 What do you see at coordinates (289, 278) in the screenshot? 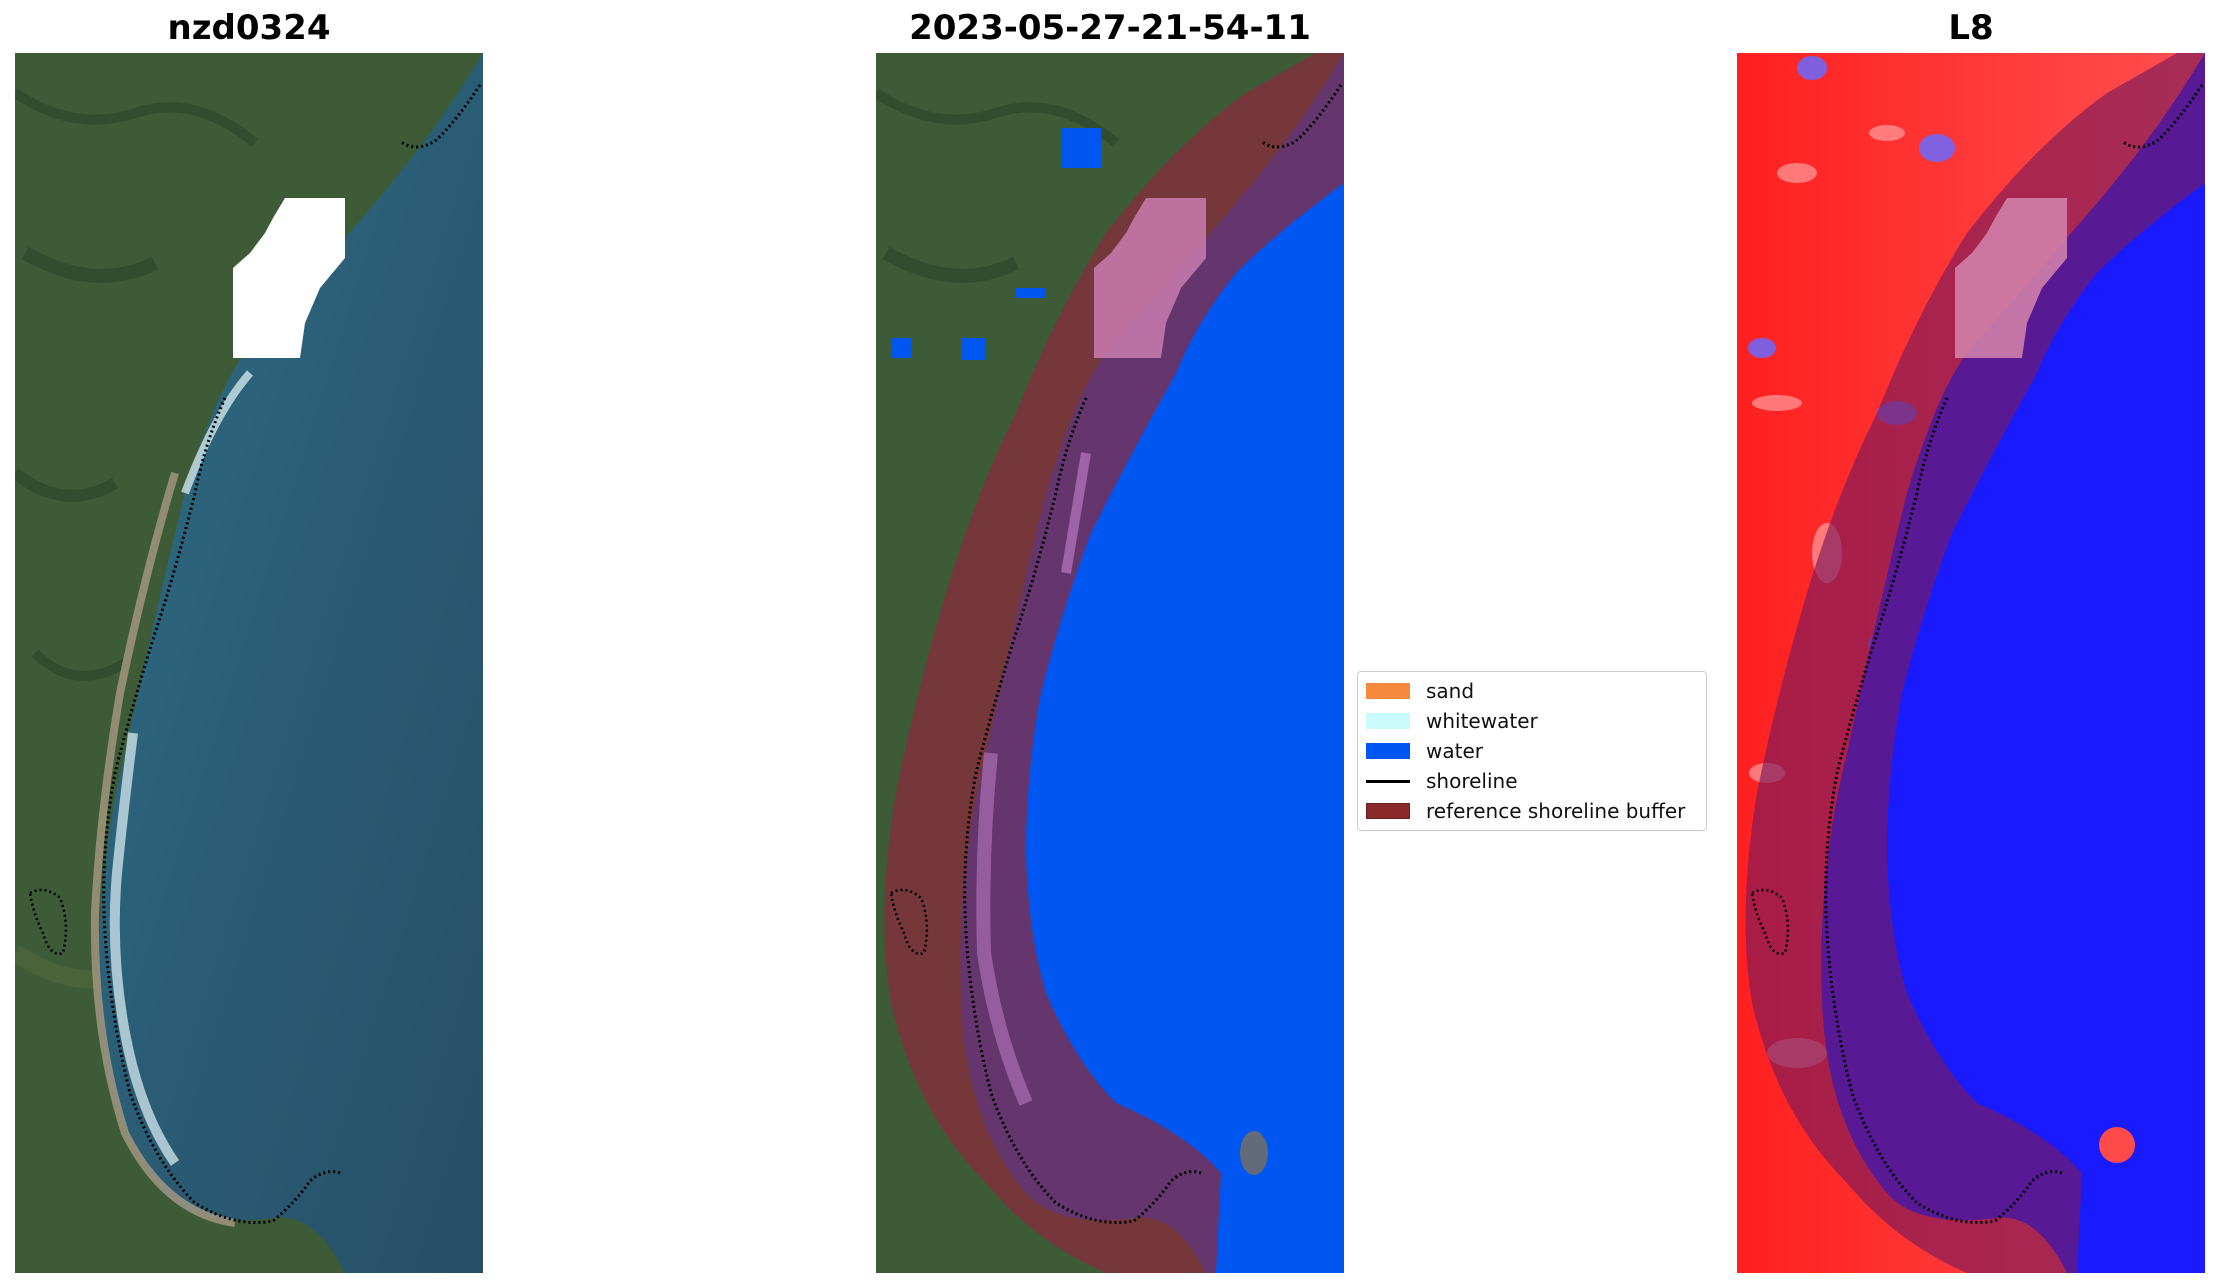
I see `cloud-mask` at bounding box center [289, 278].